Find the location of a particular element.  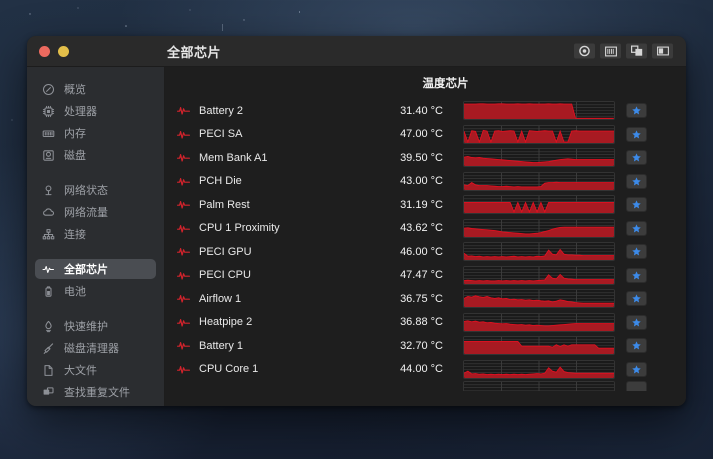

sidebar-item-处理器: 处理器 is located at coordinates (95, 111).